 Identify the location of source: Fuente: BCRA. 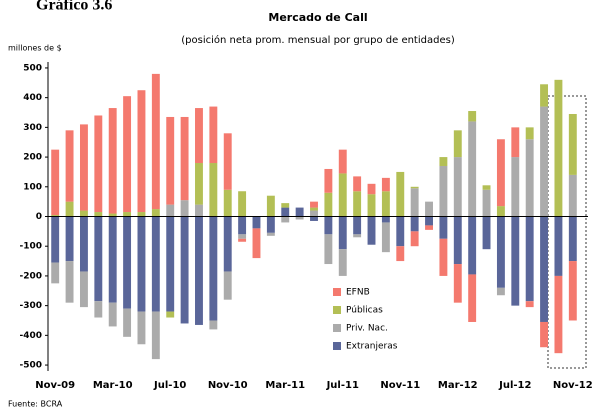
(35, 404).